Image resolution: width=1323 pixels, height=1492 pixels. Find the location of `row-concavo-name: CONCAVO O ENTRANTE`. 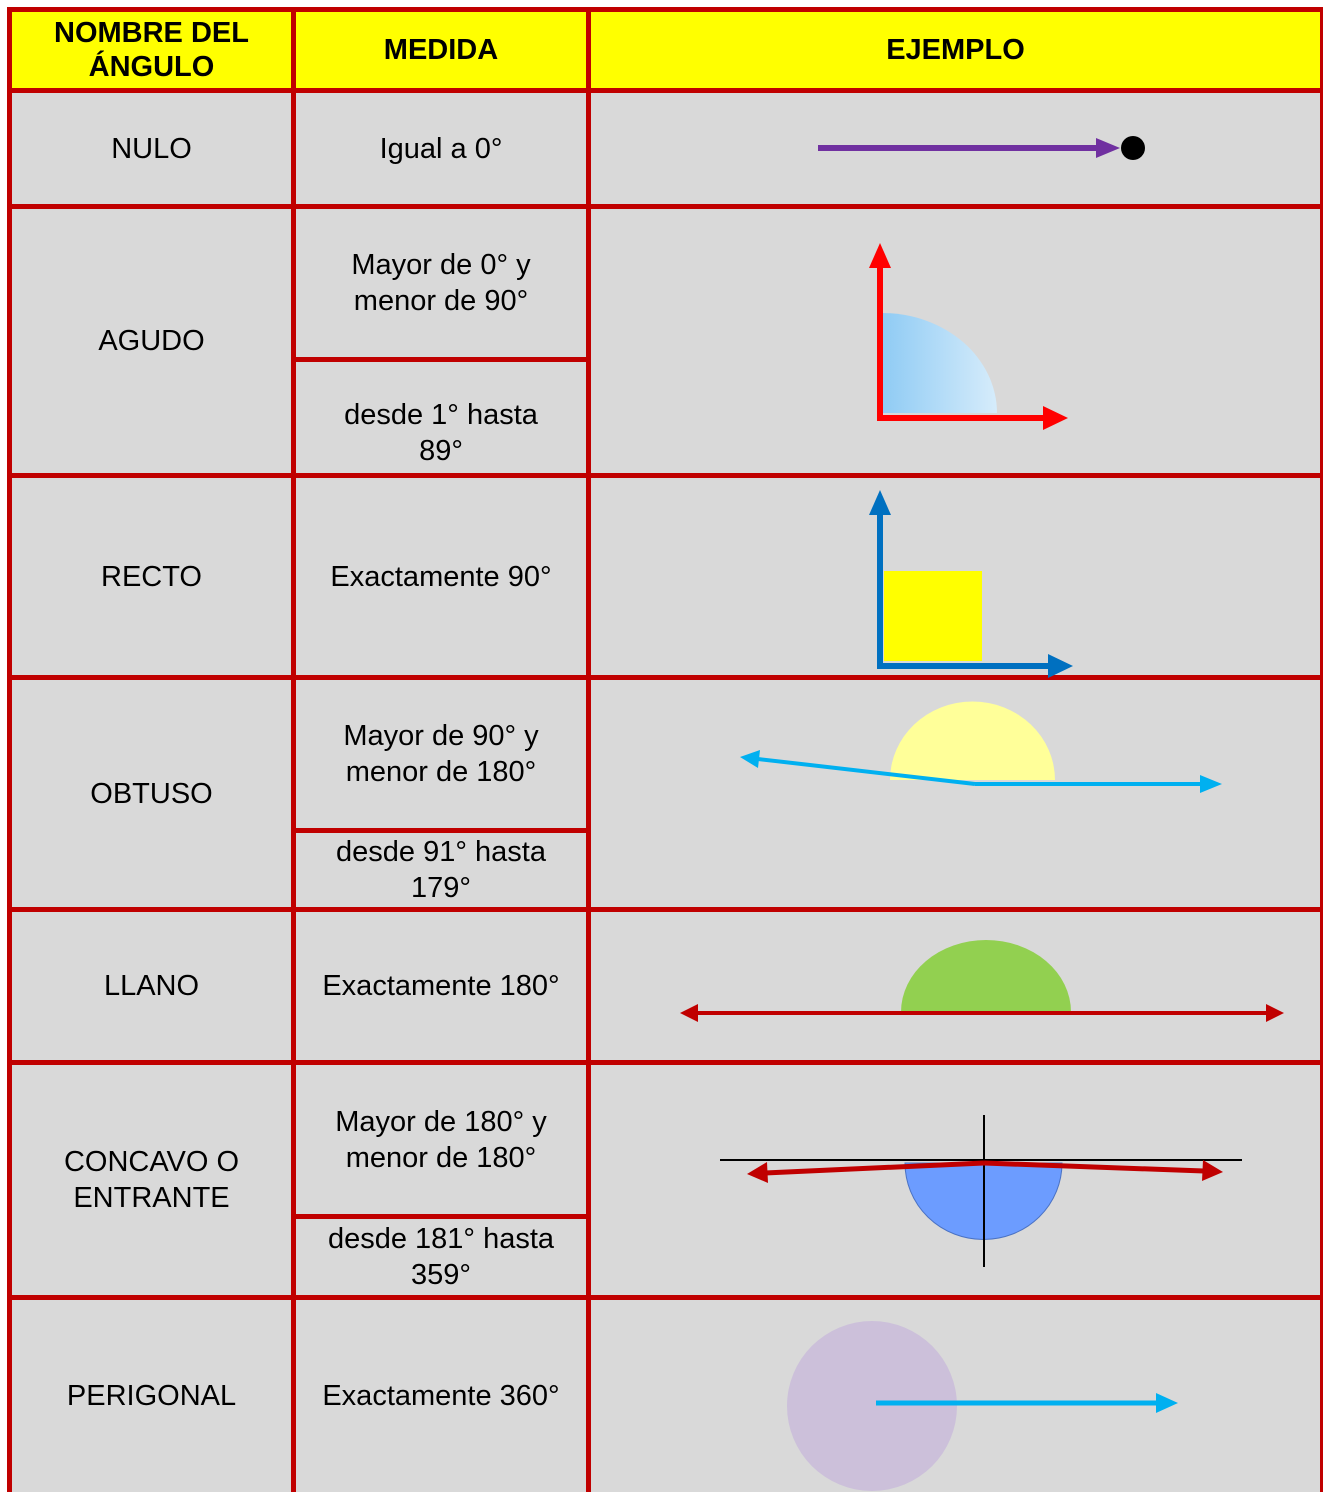

row-concavo-name: CONCAVO O ENTRANTE is located at coordinates (151, 1180).